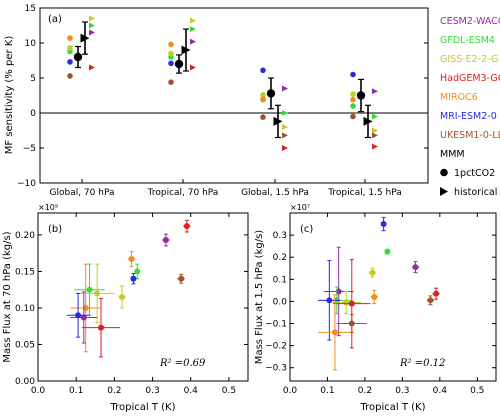 The width and height of the screenshot is (500, 416). Describe the element at coordinates (25, 345) in the screenshot. I see `b-ytick-label: 0.05` at that location.